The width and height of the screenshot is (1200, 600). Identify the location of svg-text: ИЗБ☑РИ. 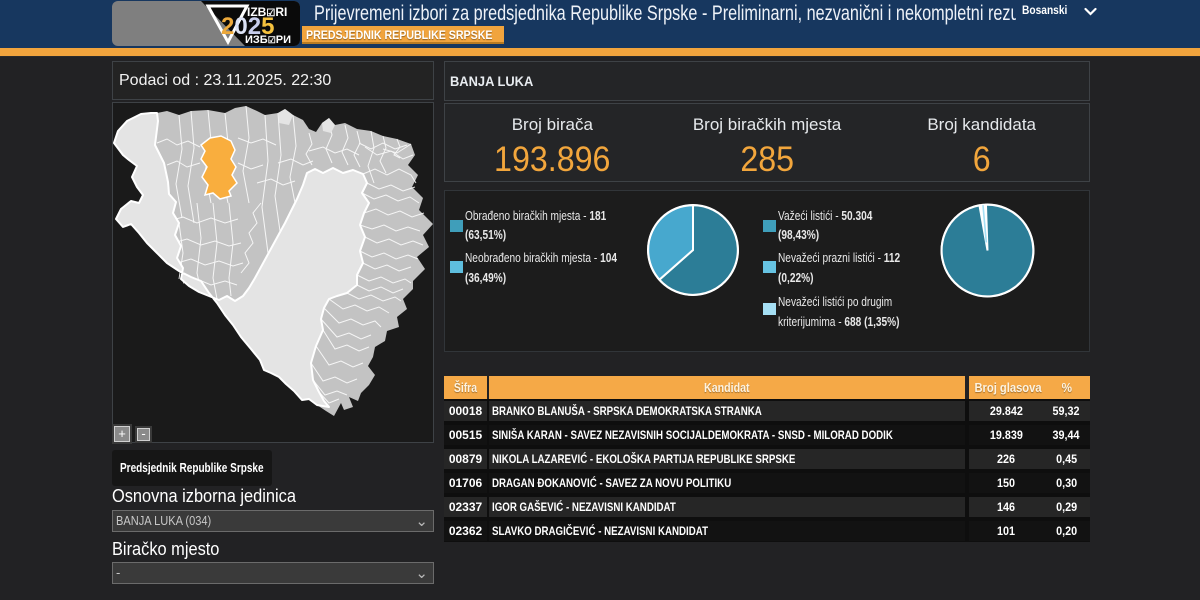
(268, 40).